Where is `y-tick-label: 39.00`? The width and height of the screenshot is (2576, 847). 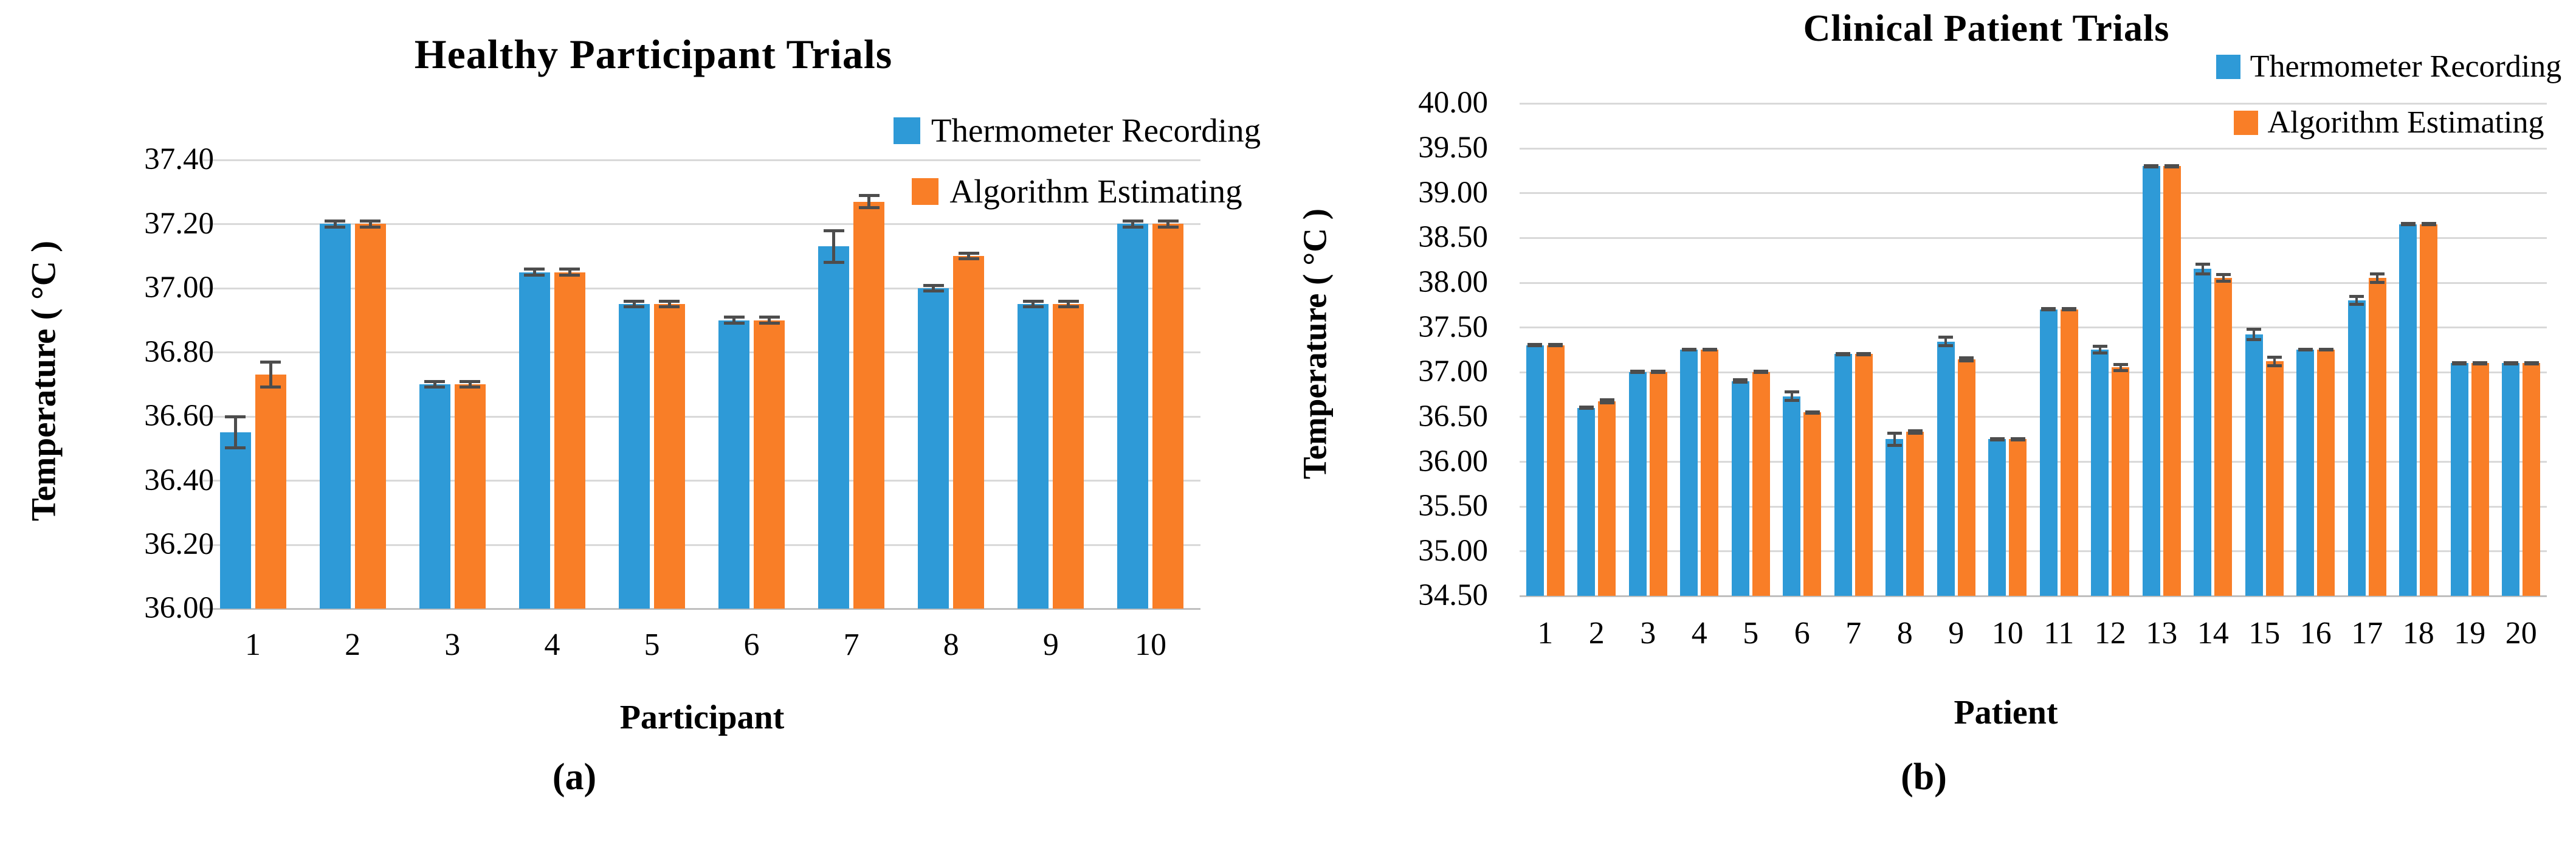 y-tick-label: 39.00 is located at coordinates (1453, 192).